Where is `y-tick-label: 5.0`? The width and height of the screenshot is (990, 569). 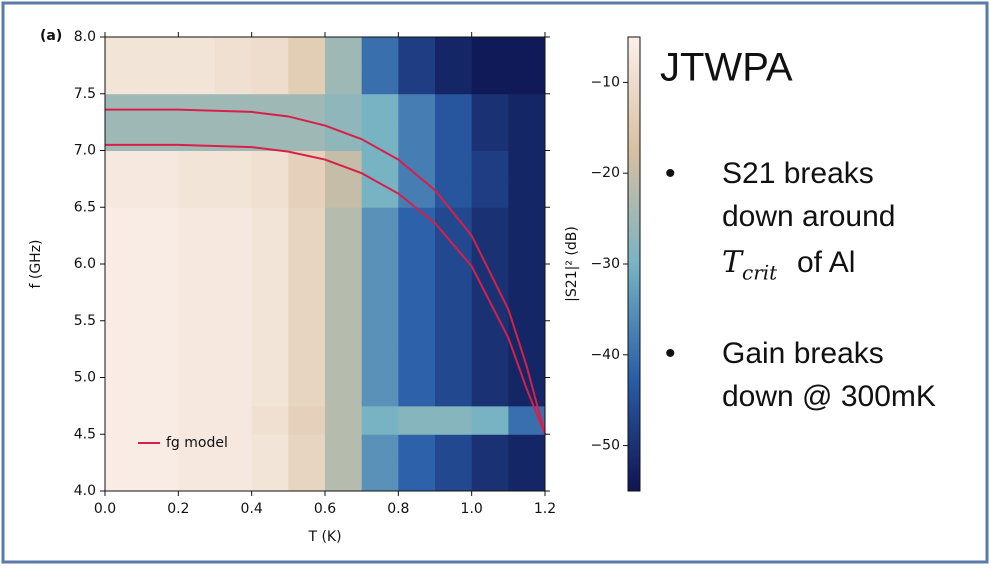 y-tick-label: 5.0 is located at coordinates (85, 378).